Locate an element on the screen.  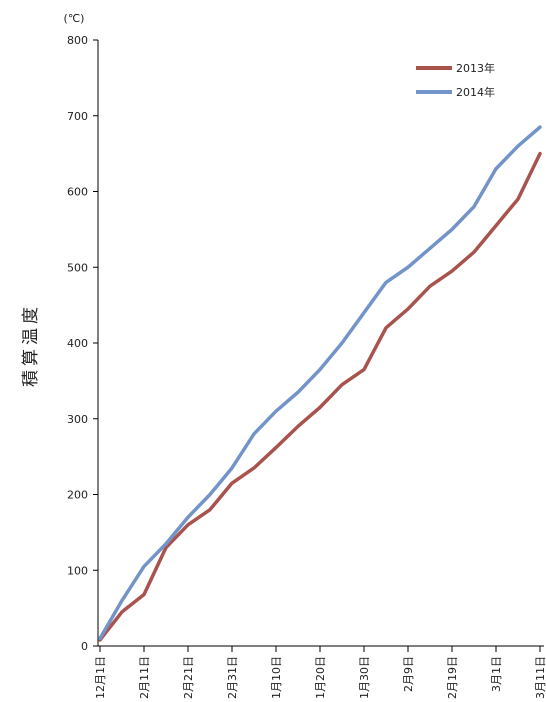
y-tick-label: 300 is located at coordinates (77, 419).